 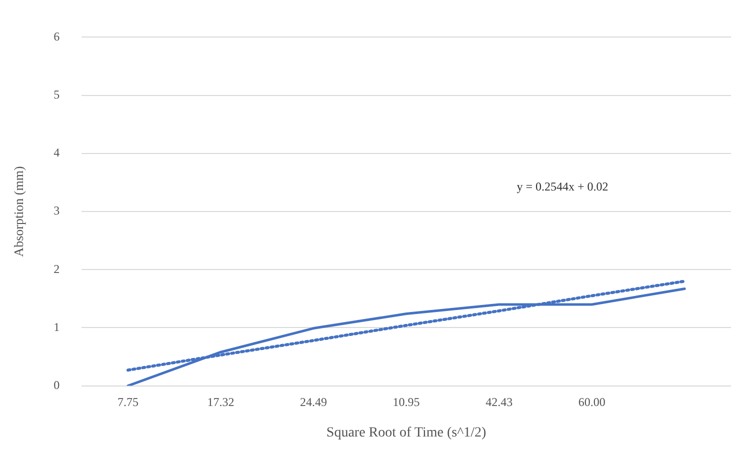 I want to click on y-axis-title: Absorption (mm), so click(x=18, y=211).